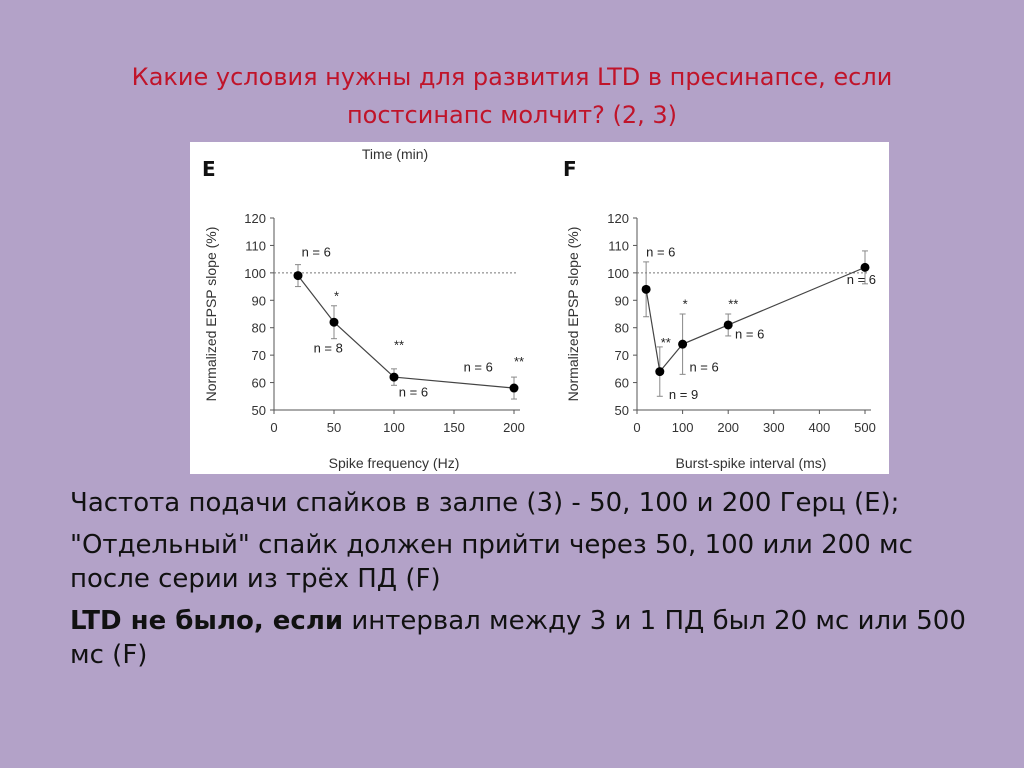  What do you see at coordinates (573, 314) in the screenshot?
I see `y-axis-label-f: Normalized EPSP slope (%)` at bounding box center [573, 314].